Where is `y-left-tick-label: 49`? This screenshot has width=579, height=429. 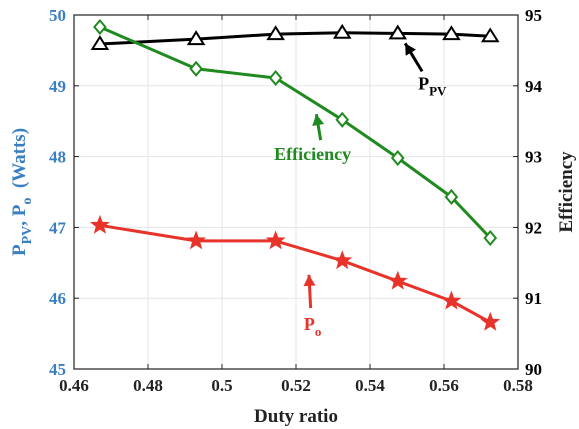
y-left-tick-label: 49 is located at coordinates (57, 86).